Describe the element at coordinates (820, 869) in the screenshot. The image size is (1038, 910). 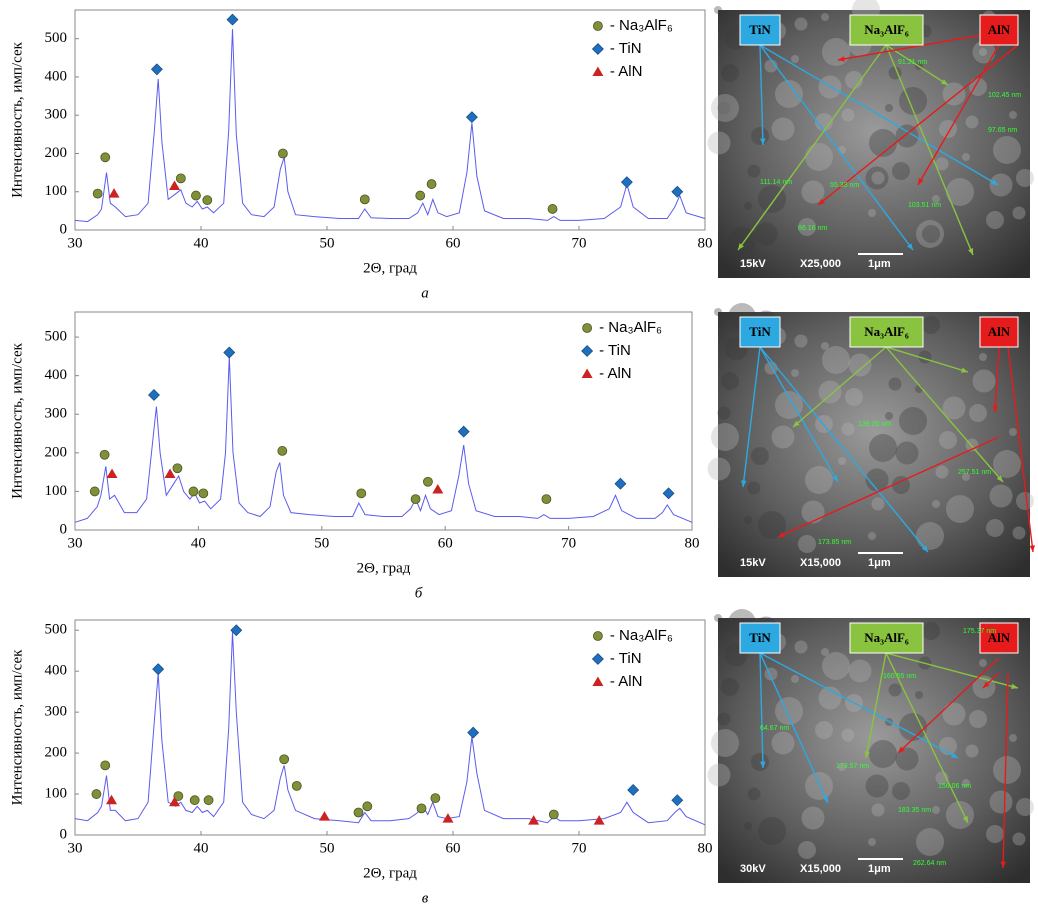
I see `sem-magnification: X15,000` at that location.